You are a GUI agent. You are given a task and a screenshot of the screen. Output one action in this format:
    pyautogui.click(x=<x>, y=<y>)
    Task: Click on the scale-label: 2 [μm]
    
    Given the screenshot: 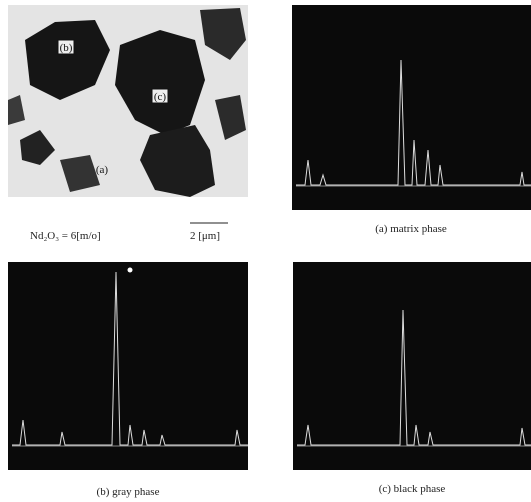 What is the action you would take?
    pyautogui.click(x=205, y=236)
    